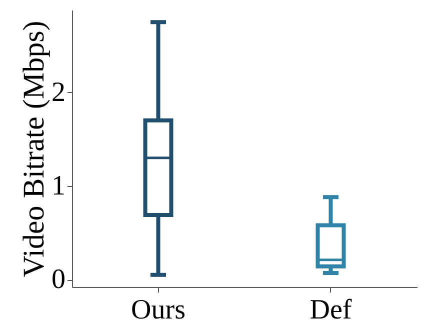  Describe the element at coordinates (59, 280) in the screenshot. I see `y-tick-label: 0` at that location.